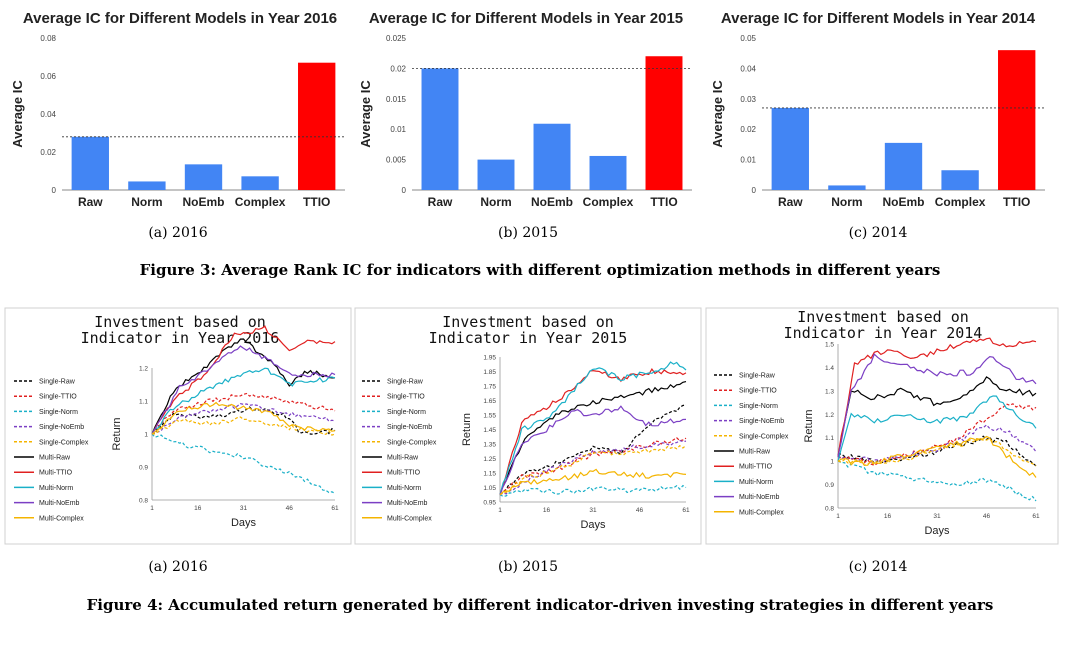 This screenshot has height=645, width=1080. What do you see at coordinates (883, 333) in the screenshot?
I see `line-chart-title: Indicator in Year 2014` at bounding box center [883, 333].